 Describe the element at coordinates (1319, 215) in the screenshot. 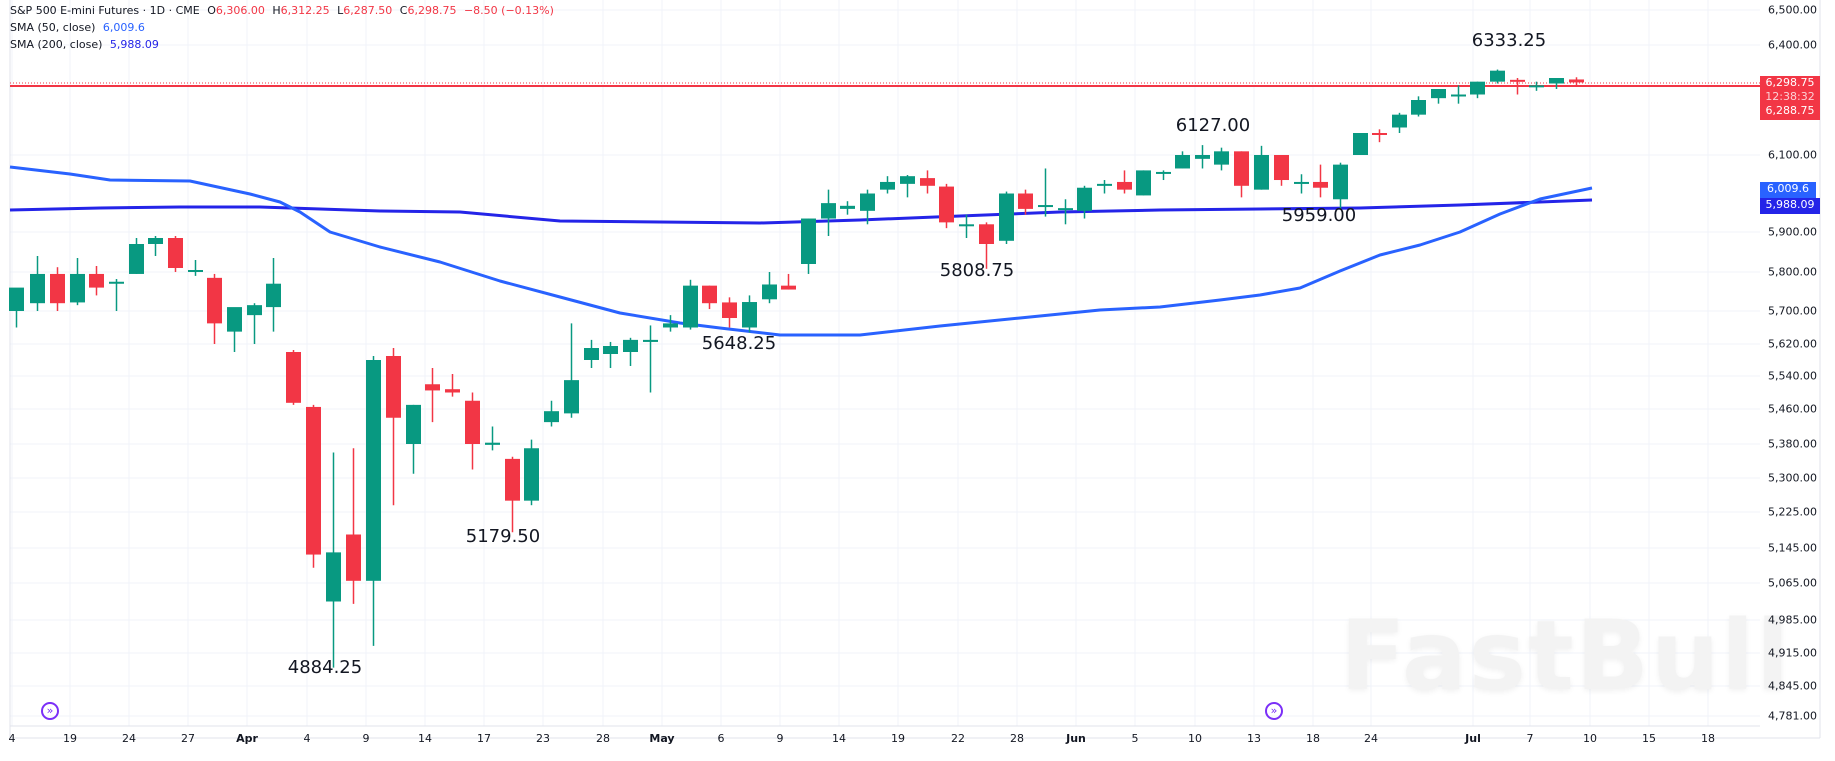

I see `price-annotation: 5959.00` at that location.